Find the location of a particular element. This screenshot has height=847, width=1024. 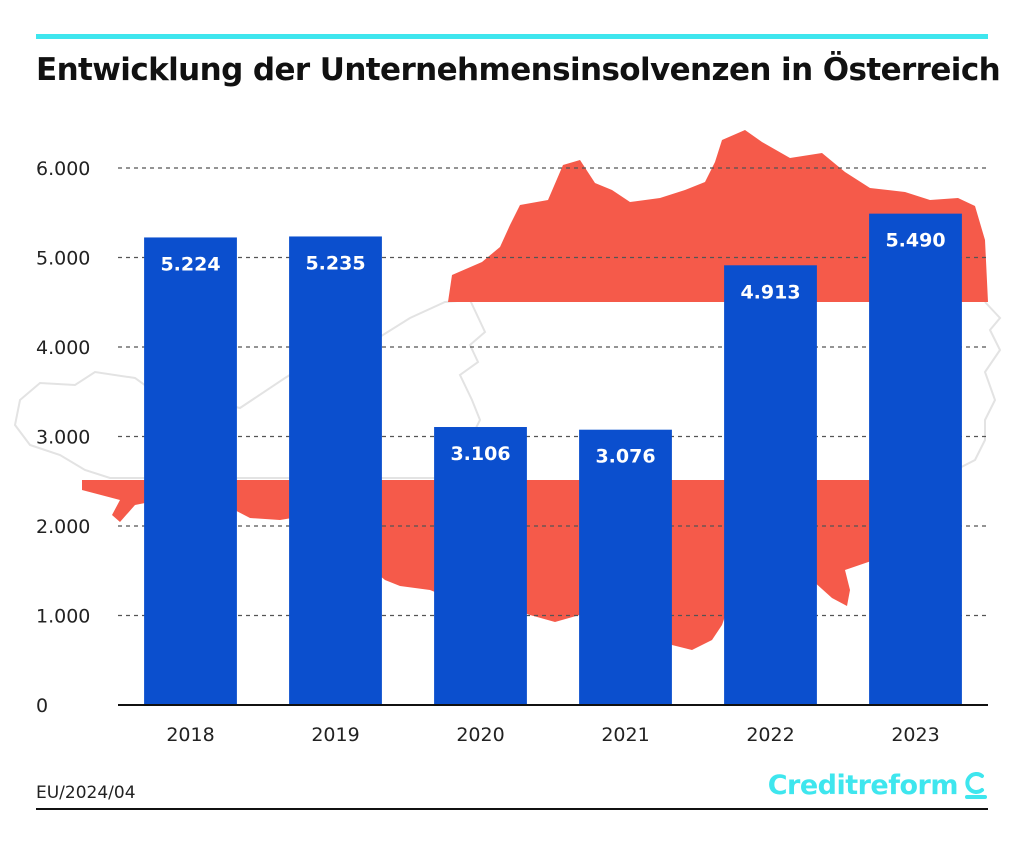

bar-value-label: 5.490 is located at coordinates (915, 241).